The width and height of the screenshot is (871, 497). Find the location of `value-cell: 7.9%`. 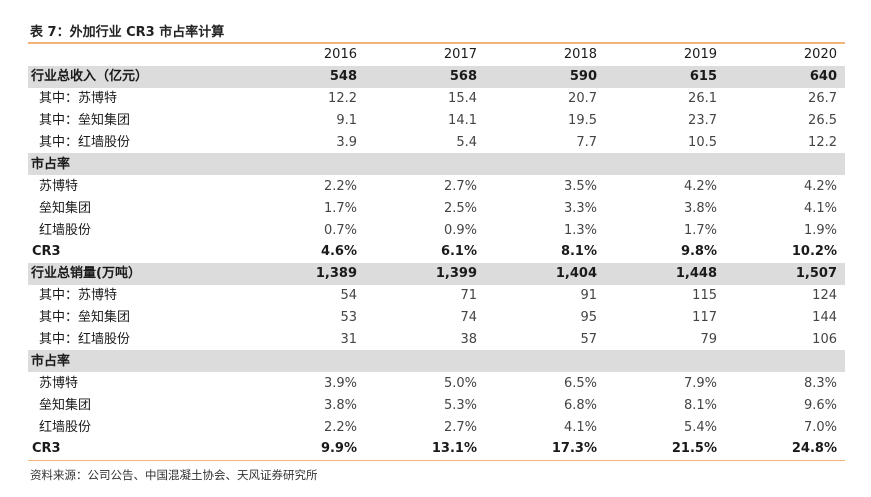

value-cell: 7.9% is located at coordinates (700, 383).